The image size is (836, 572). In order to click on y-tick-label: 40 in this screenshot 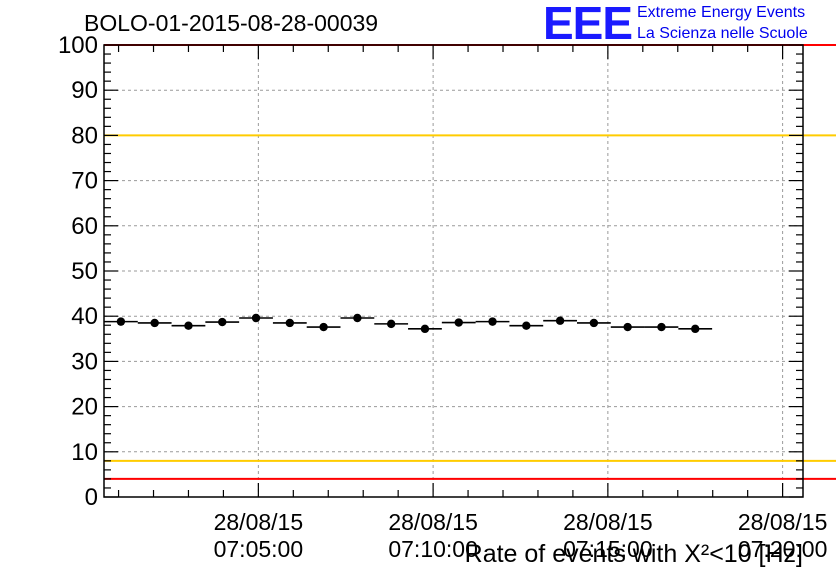, I will do `click(84, 316)`.